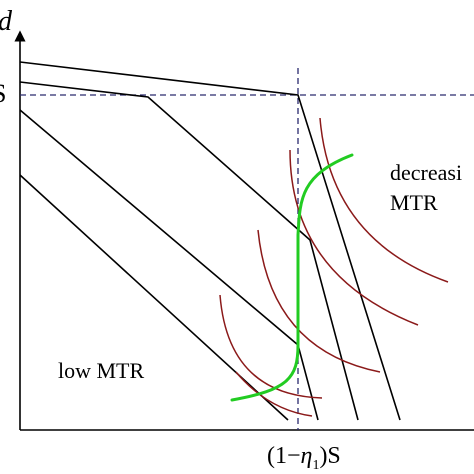 The image size is (474, 474). I want to click on x-axis-tick-prefix: (1−, so click(284, 456).